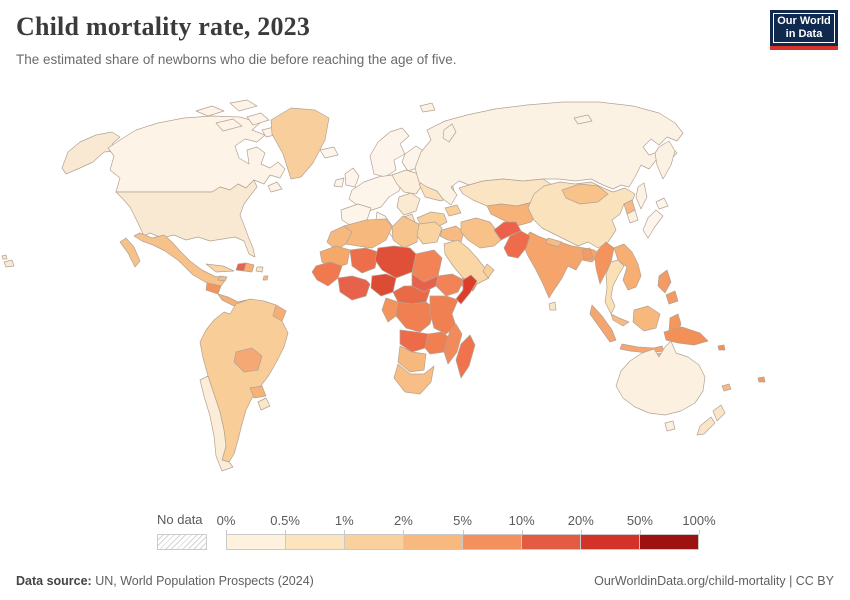  I want to click on region-chile, so click(216, 423).